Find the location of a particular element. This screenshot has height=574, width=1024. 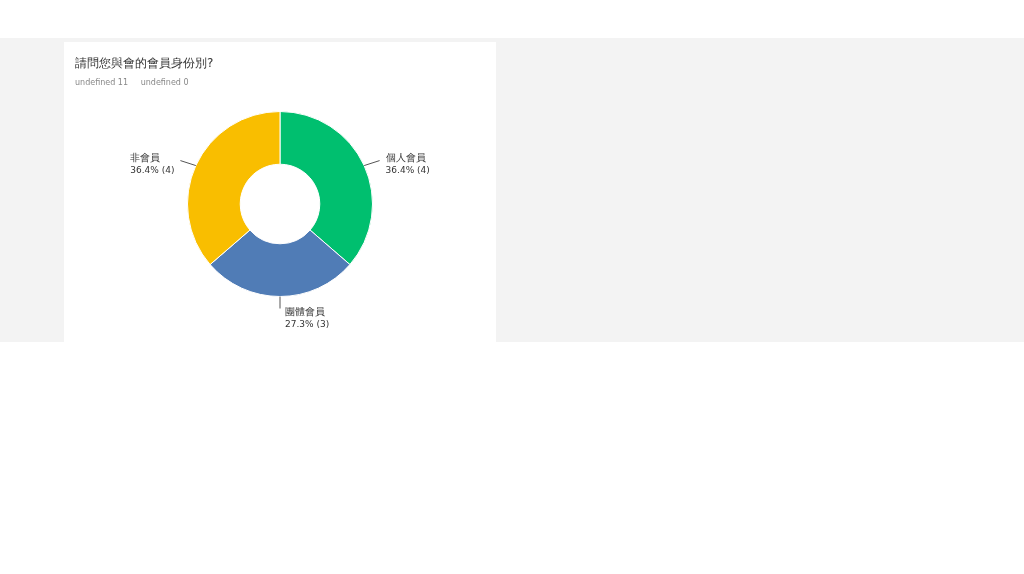

slice-label: 個人會員 is located at coordinates (405, 158).